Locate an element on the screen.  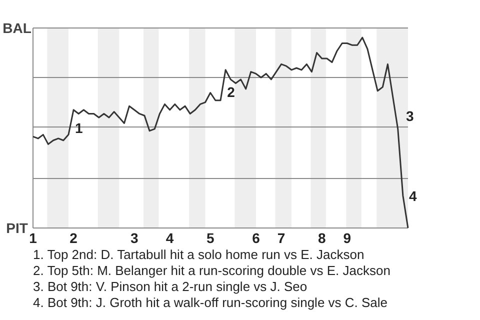
x-tick-label: 7 is located at coordinates (281, 238).